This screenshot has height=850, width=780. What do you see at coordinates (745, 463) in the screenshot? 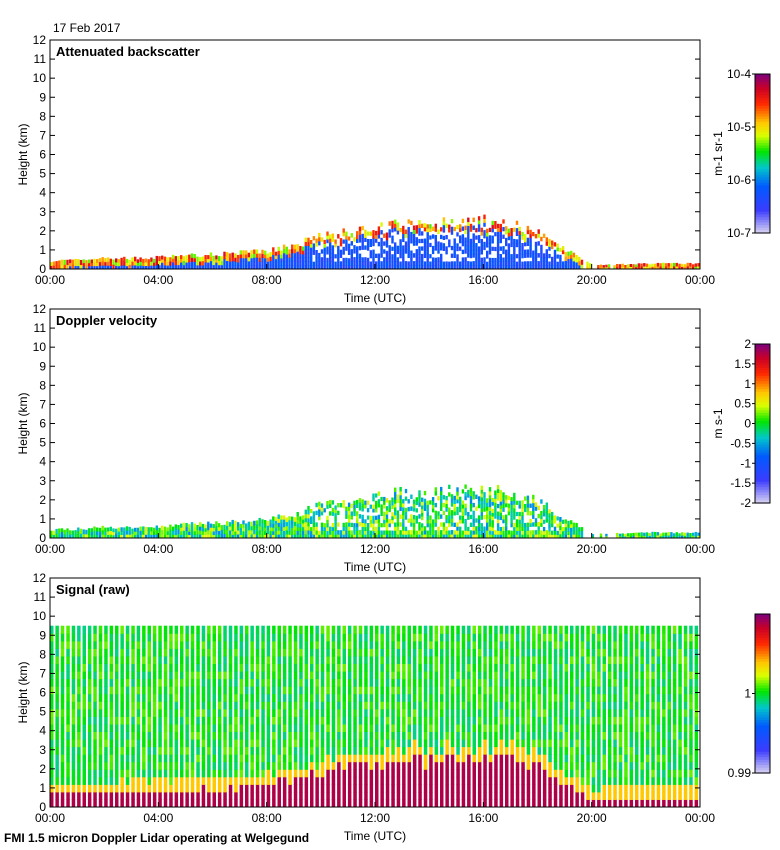
I see `colorbar-tick-label: -1` at bounding box center [745, 463].